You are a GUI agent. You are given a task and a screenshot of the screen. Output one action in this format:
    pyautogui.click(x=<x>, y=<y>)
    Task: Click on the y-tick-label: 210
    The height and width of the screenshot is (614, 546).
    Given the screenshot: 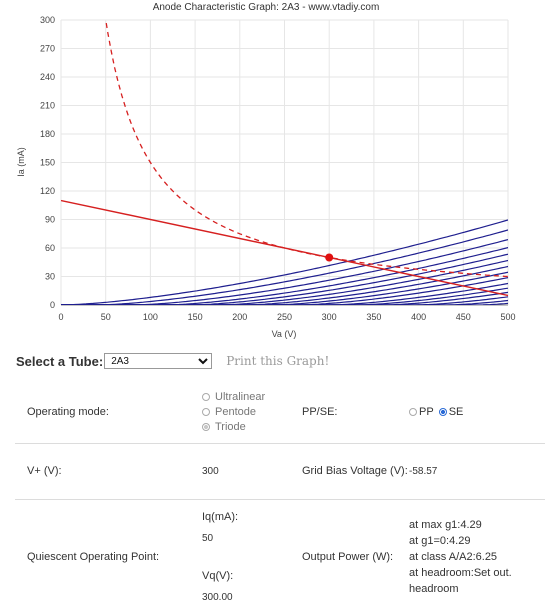 What is the action you would take?
    pyautogui.click(x=47, y=106)
    